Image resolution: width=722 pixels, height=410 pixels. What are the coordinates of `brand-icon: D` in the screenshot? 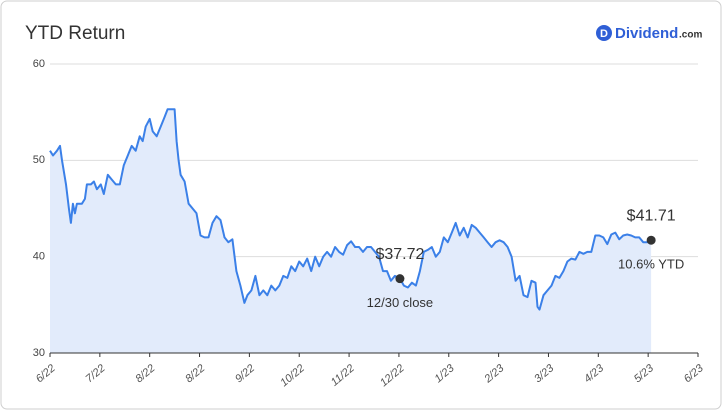 It's located at (604, 34).